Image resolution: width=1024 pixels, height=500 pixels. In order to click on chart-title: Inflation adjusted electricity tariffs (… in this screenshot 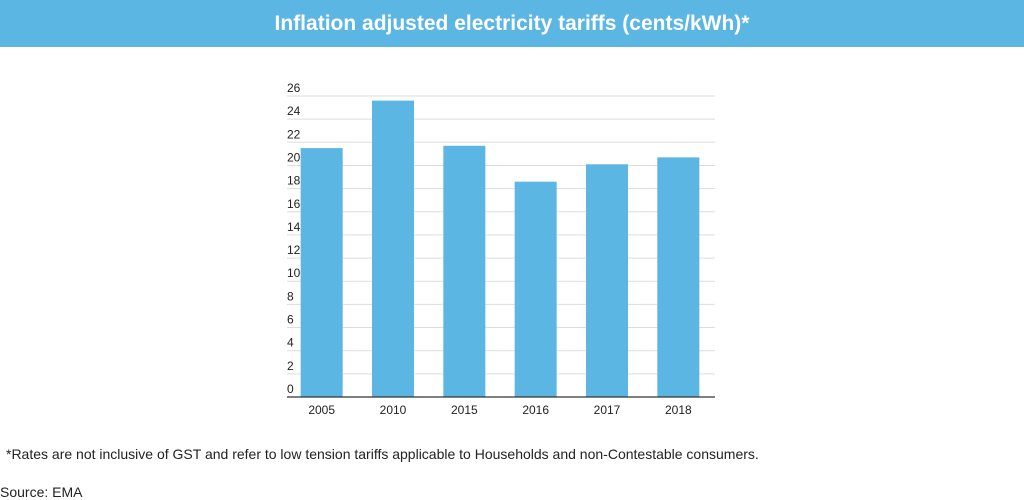, I will do `click(512, 23)`.